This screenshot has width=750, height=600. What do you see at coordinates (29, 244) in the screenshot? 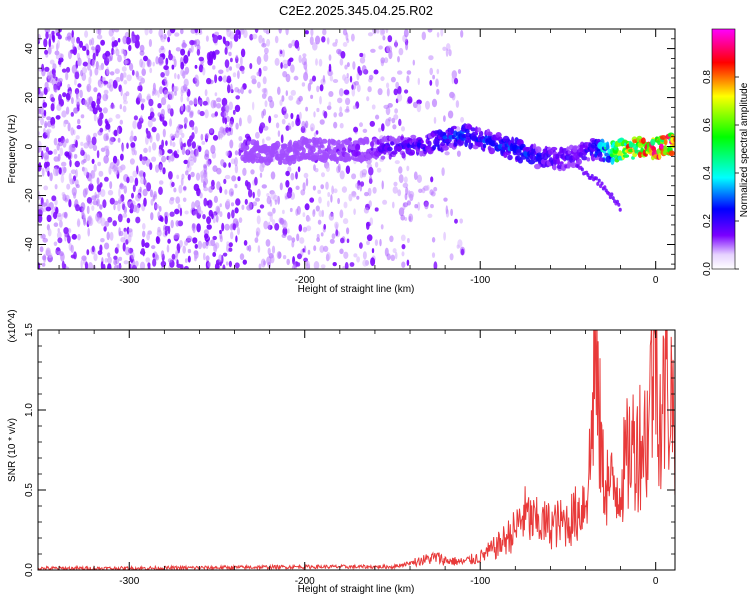
I see `y-tick-label: -40` at bounding box center [29, 244].